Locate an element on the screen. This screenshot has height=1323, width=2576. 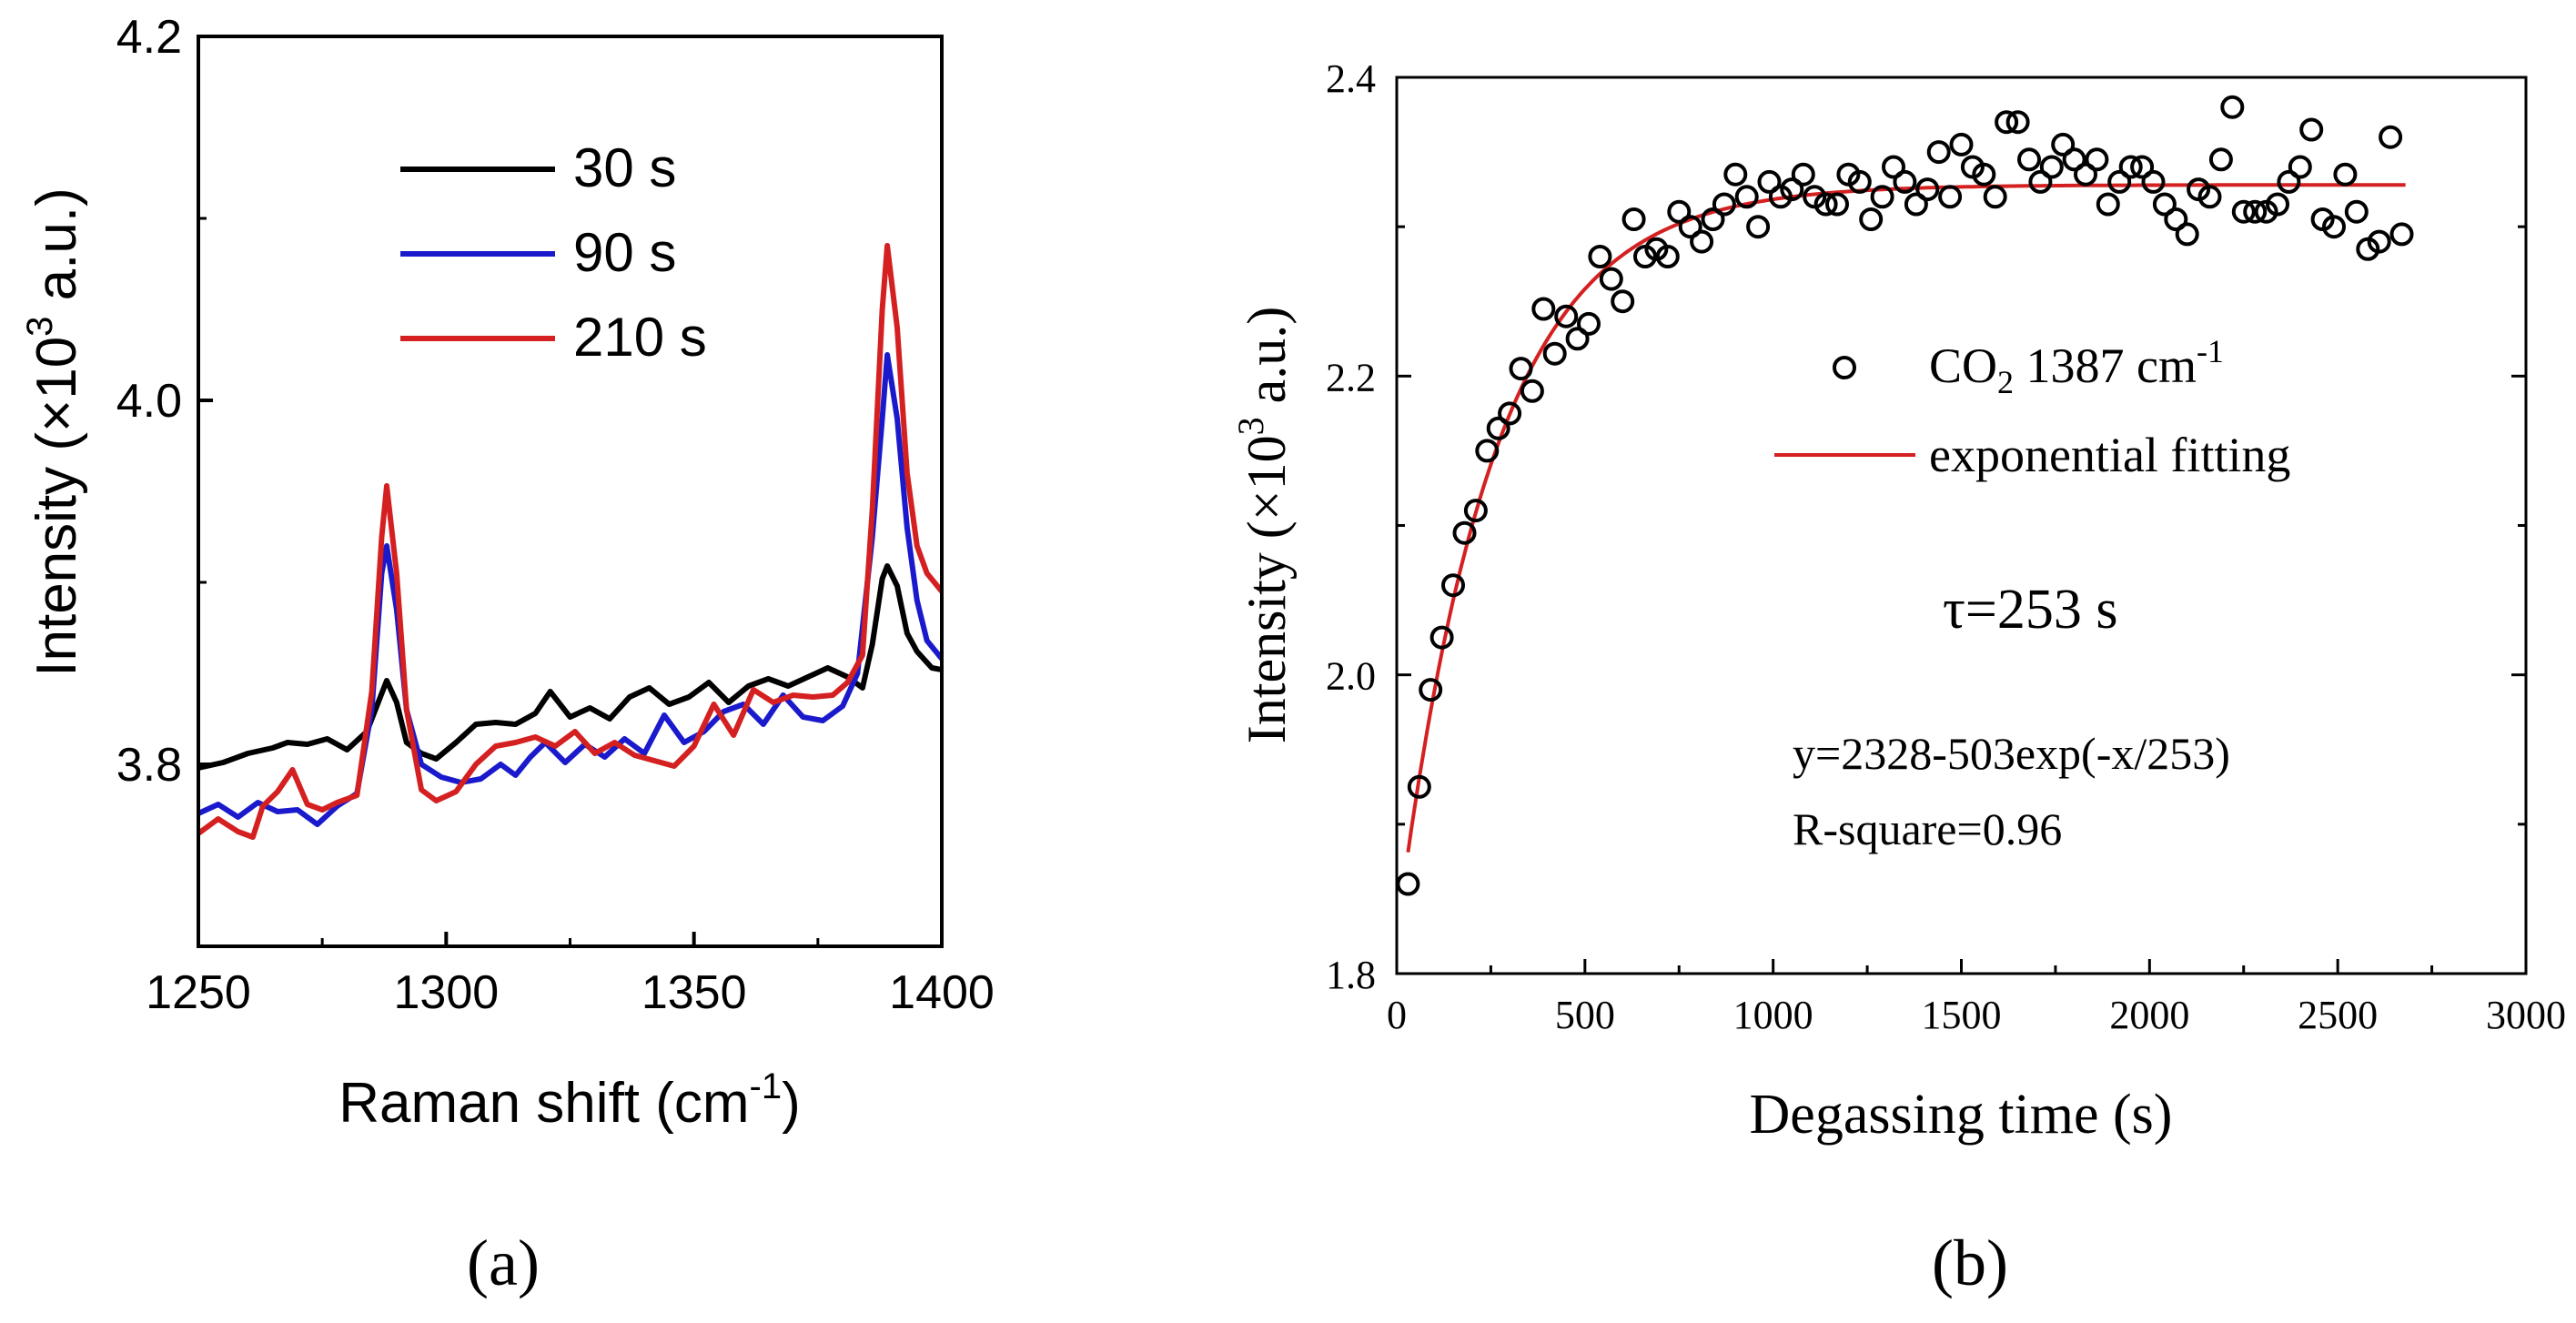
panel-label-a: (a) is located at coordinates (503, 1263).